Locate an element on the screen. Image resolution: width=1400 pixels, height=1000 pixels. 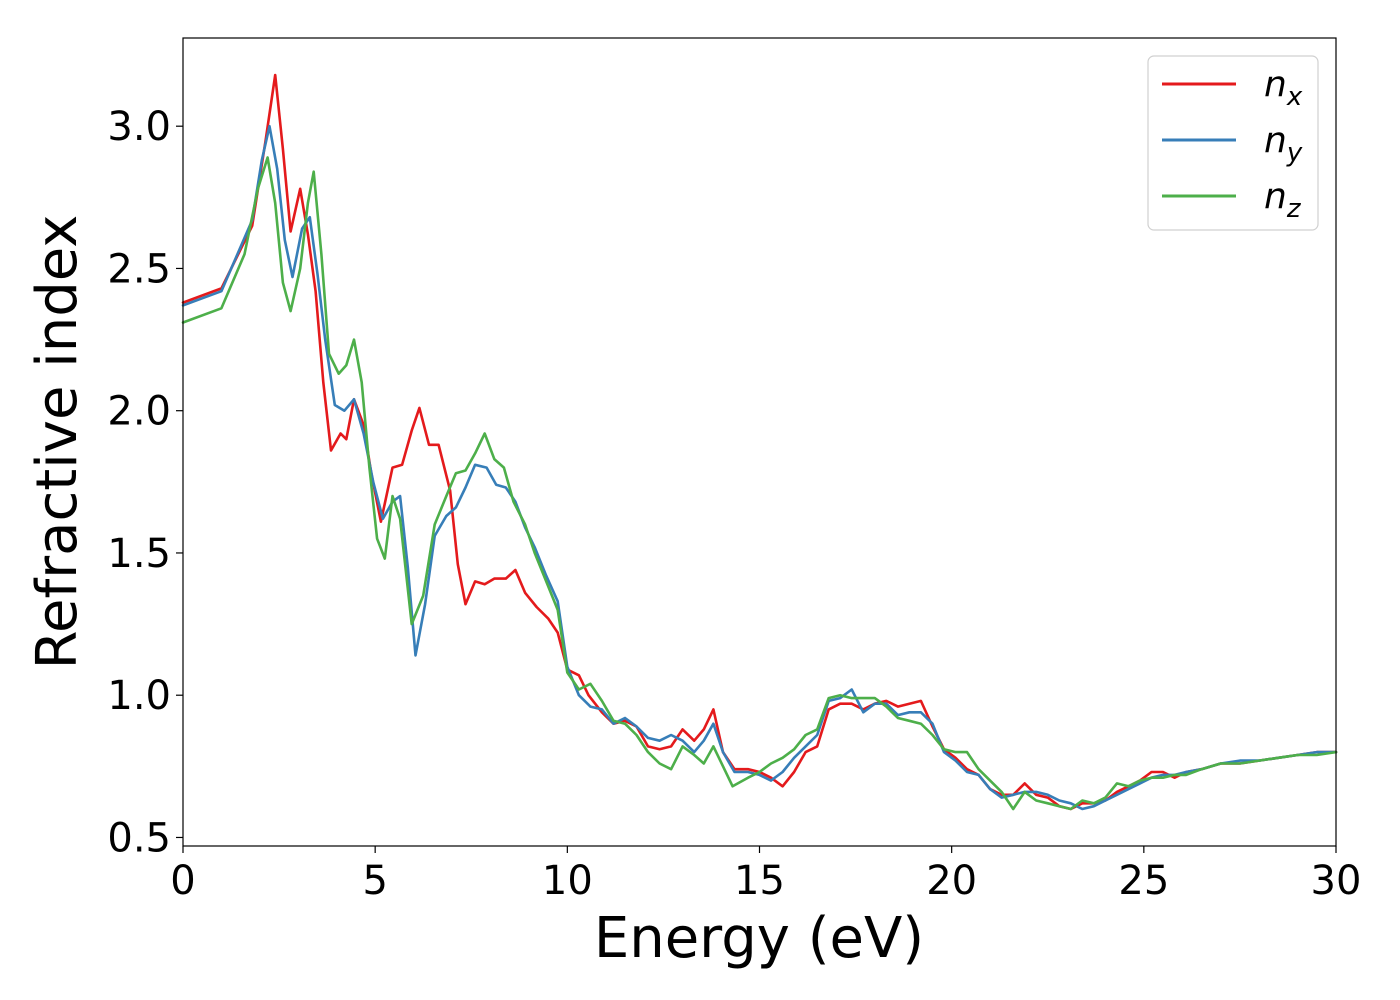
legend: nx ny nz is located at coordinates (1233, 143).